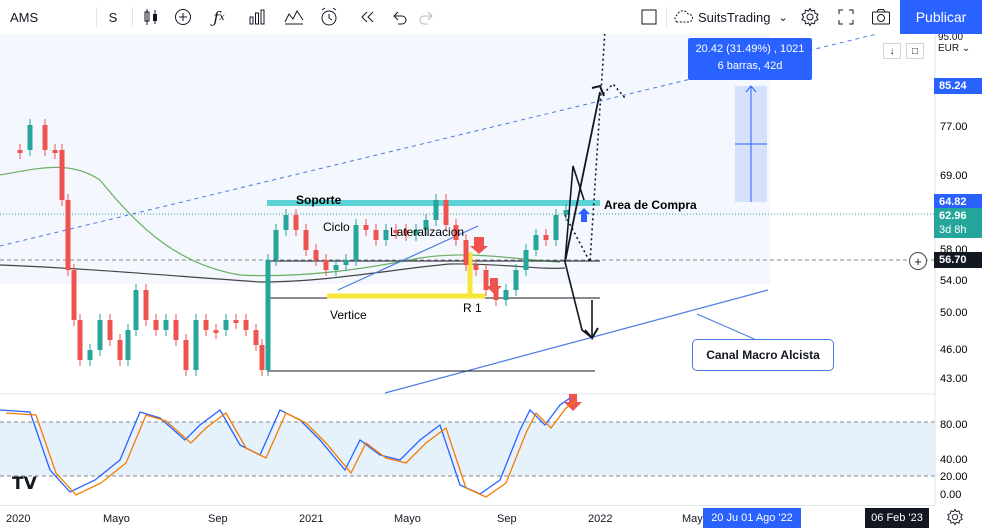 The image size is (982, 532). I want to click on settings-gear-icon, so click(810, 17).